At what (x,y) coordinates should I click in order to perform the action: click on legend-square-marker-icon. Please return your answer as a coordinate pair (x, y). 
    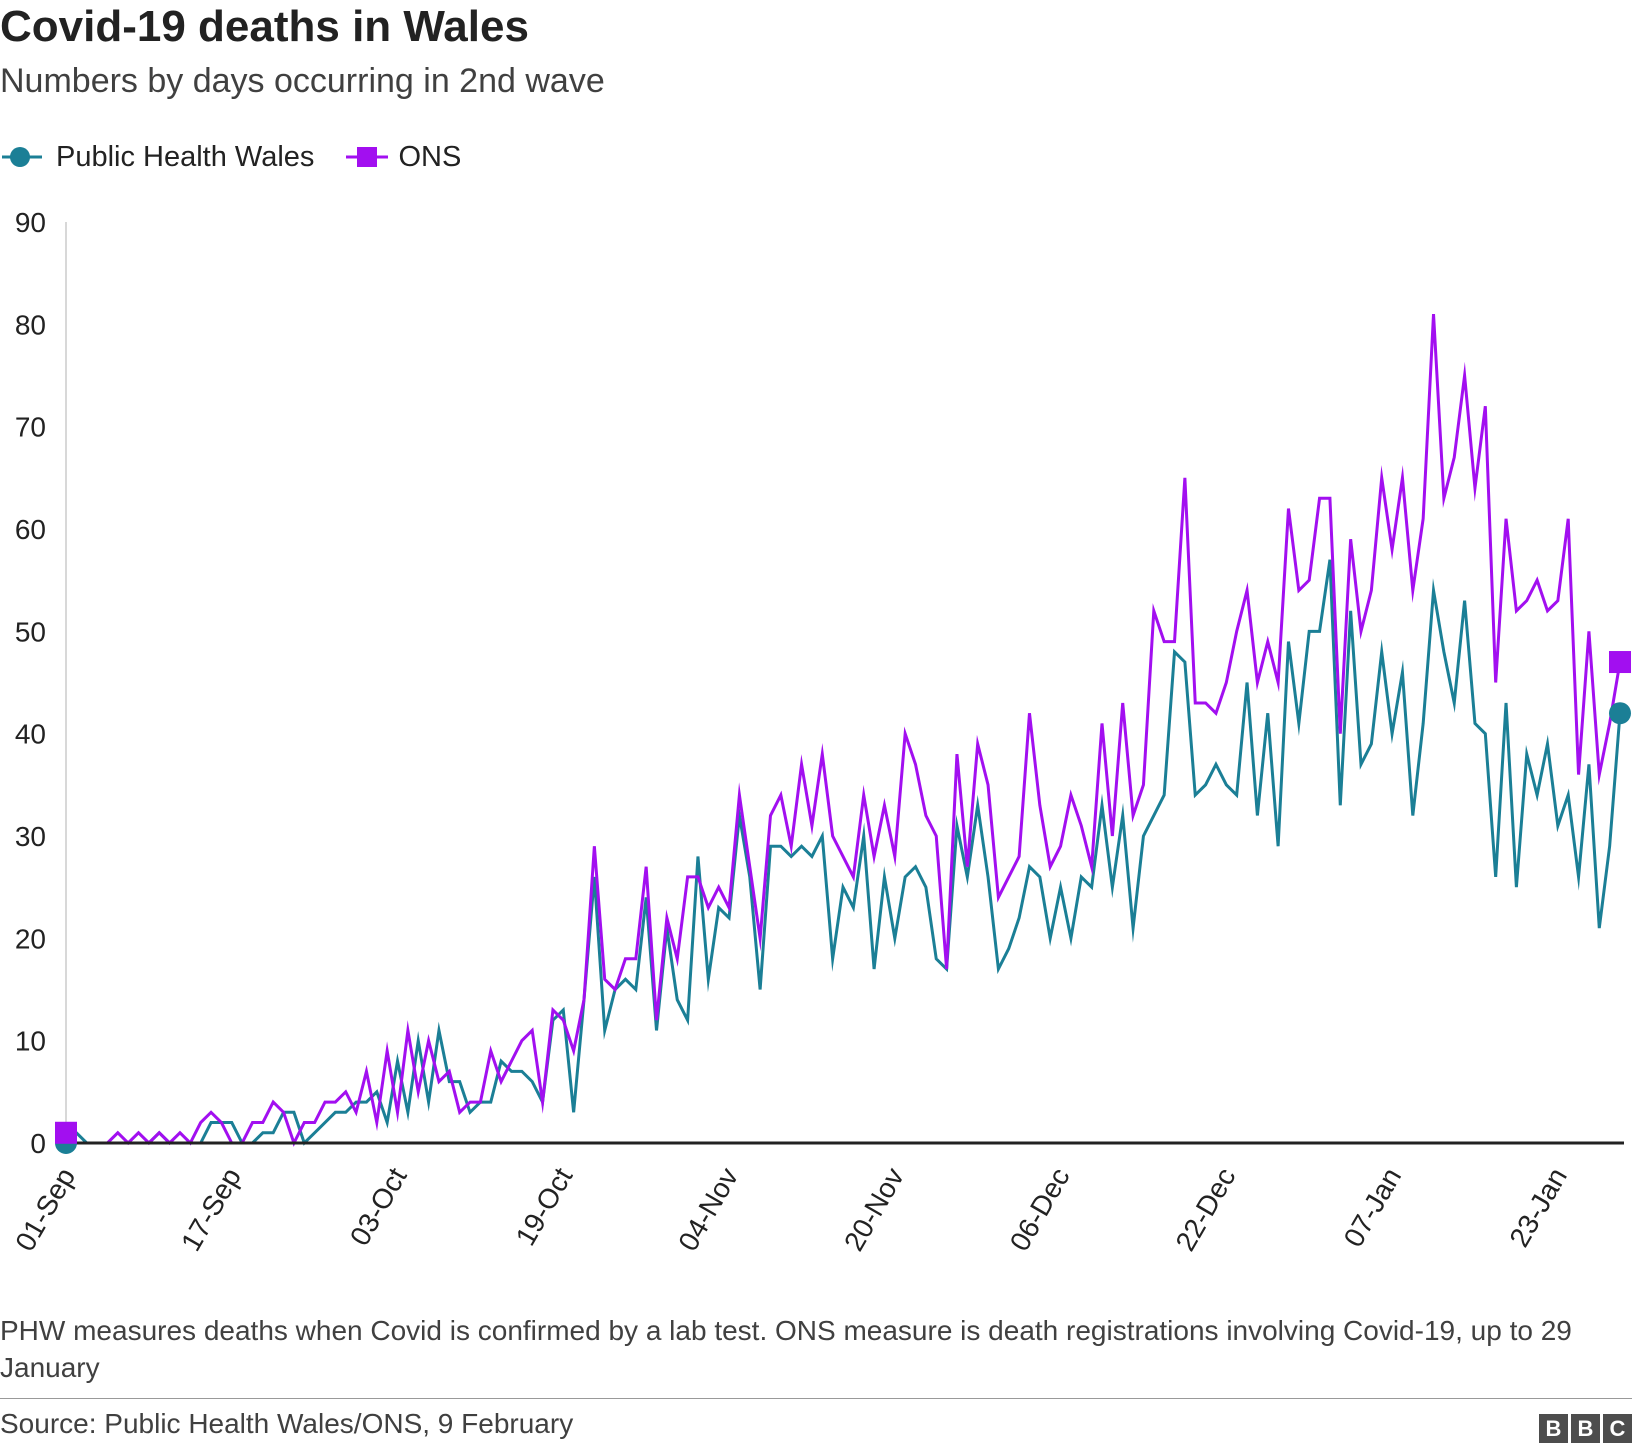
    Looking at the image, I should click on (367, 157).